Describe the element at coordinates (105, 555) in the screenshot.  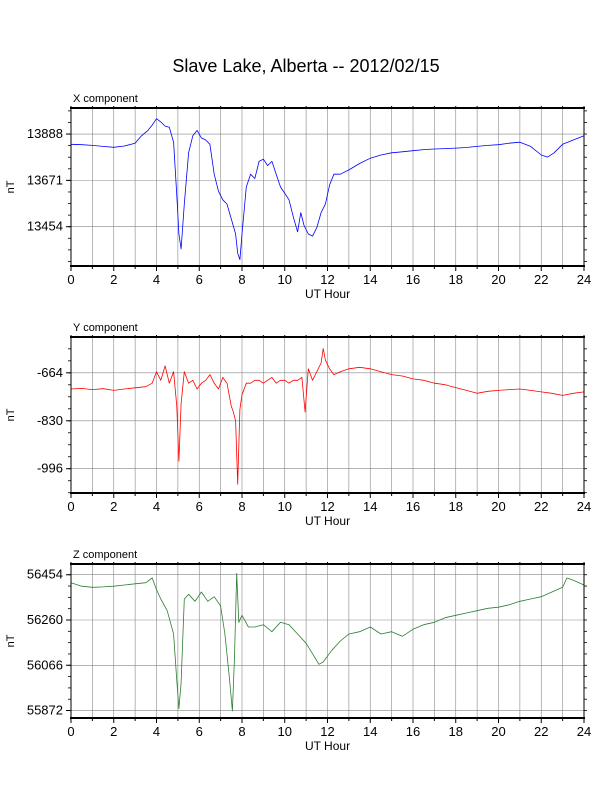
I see `panel-title: Z component` at that location.